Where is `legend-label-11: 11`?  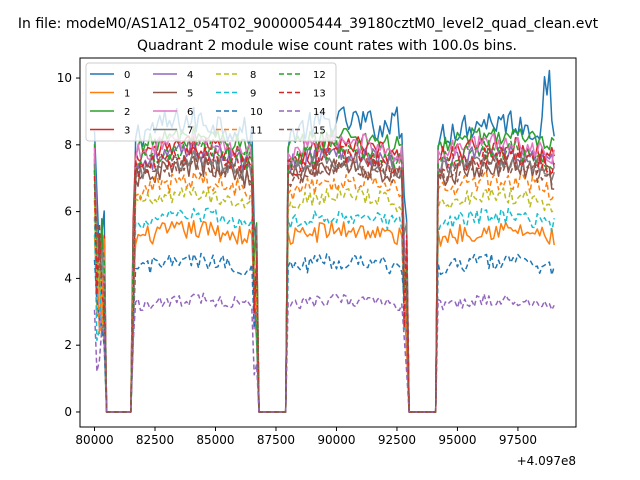
legend-label-11: 11 is located at coordinates (256, 131).